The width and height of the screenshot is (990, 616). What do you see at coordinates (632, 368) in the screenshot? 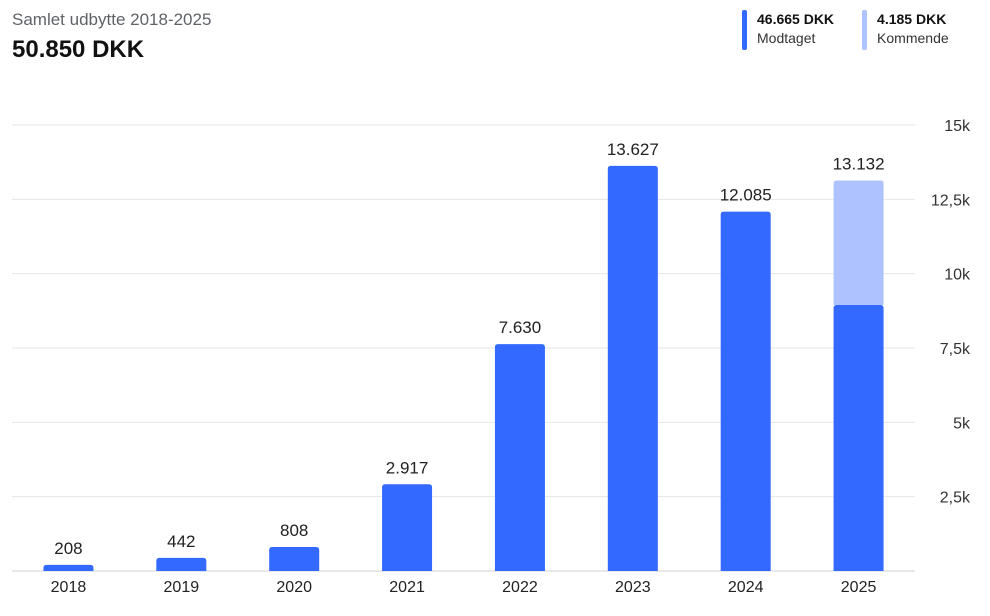
I see `bar-2023-received` at bounding box center [632, 368].